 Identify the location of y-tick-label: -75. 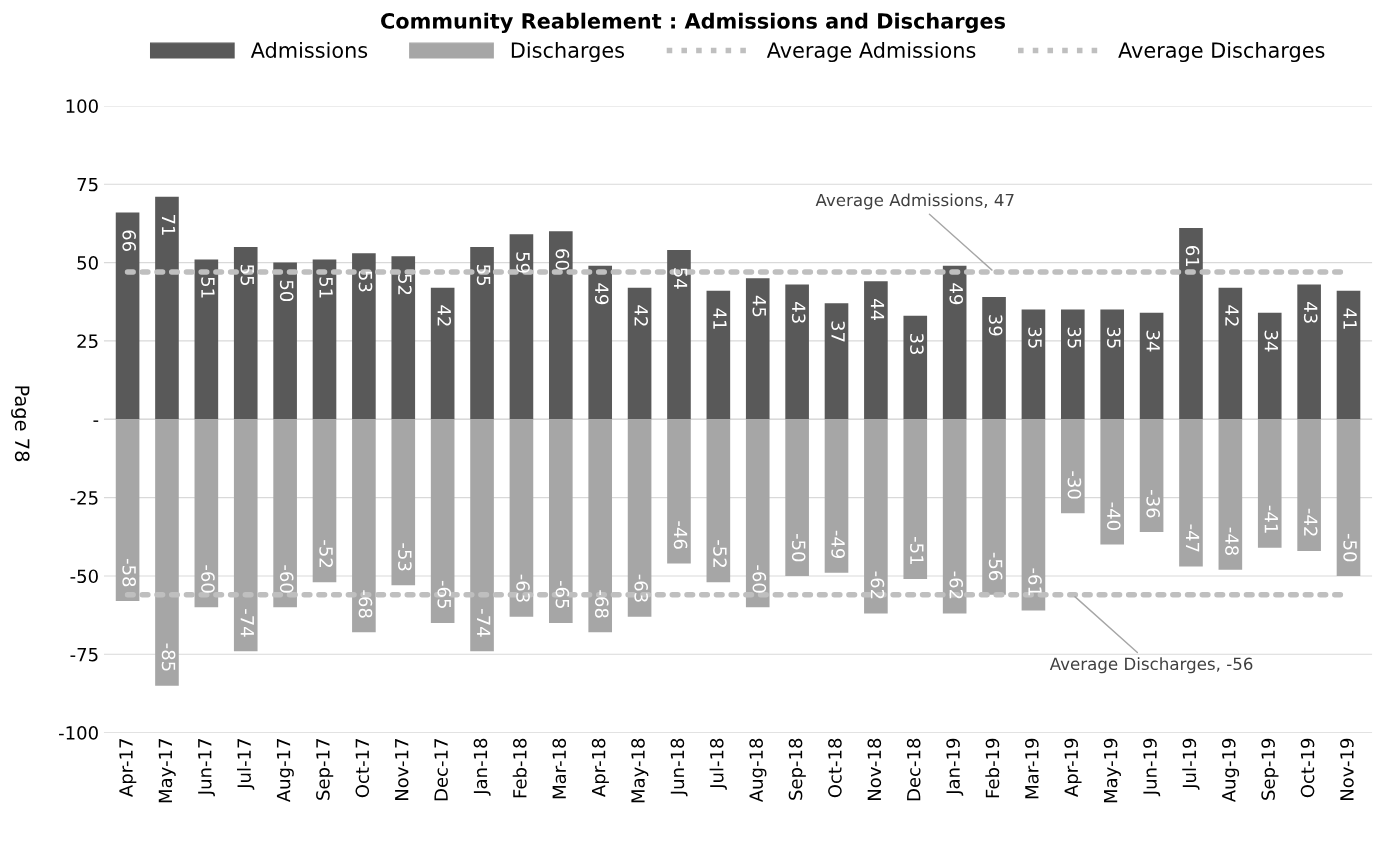
(84, 655).